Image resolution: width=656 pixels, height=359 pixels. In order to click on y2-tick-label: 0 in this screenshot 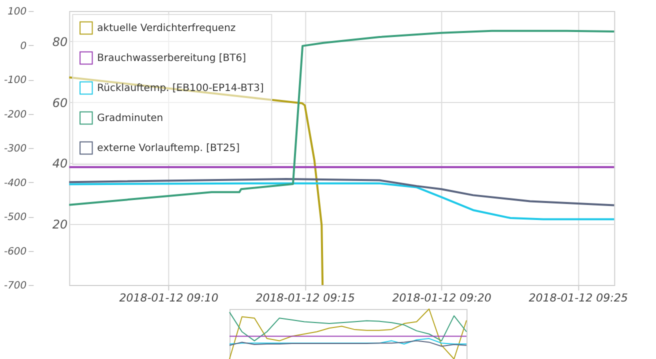, I will do `click(23, 46)`.